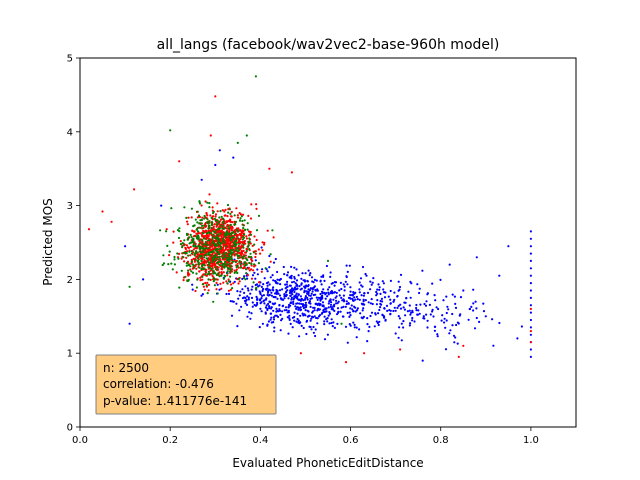 Image resolution: width=640 pixels, height=480 pixels. What do you see at coordinates (327, 463) in the screenshot?
I see `x-axis-label: Evaluated PhoneticEditDistance` at bounding box center [327, 463].